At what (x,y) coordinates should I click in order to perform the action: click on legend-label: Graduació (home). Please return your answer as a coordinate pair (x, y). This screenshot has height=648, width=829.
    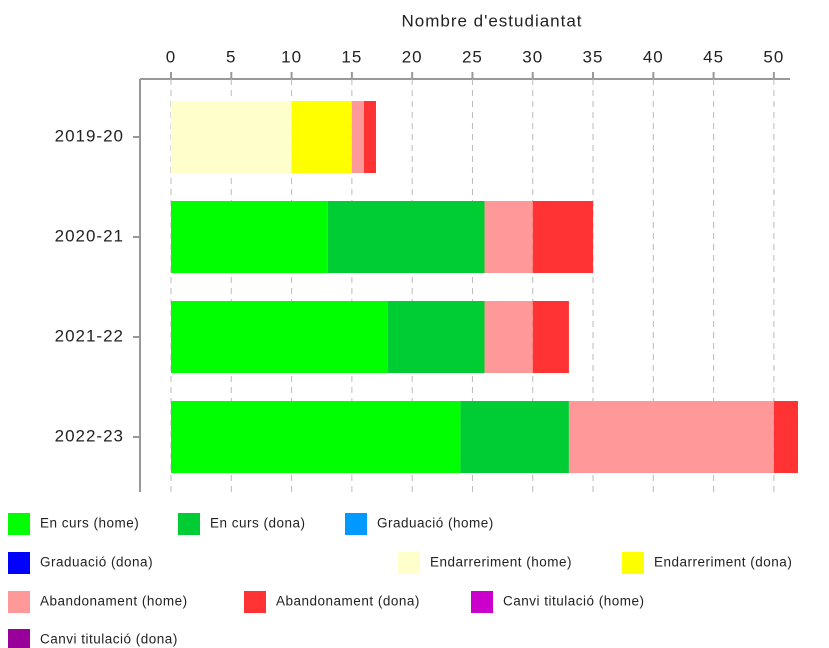
    Looking at the image, I should click on (435, 523).